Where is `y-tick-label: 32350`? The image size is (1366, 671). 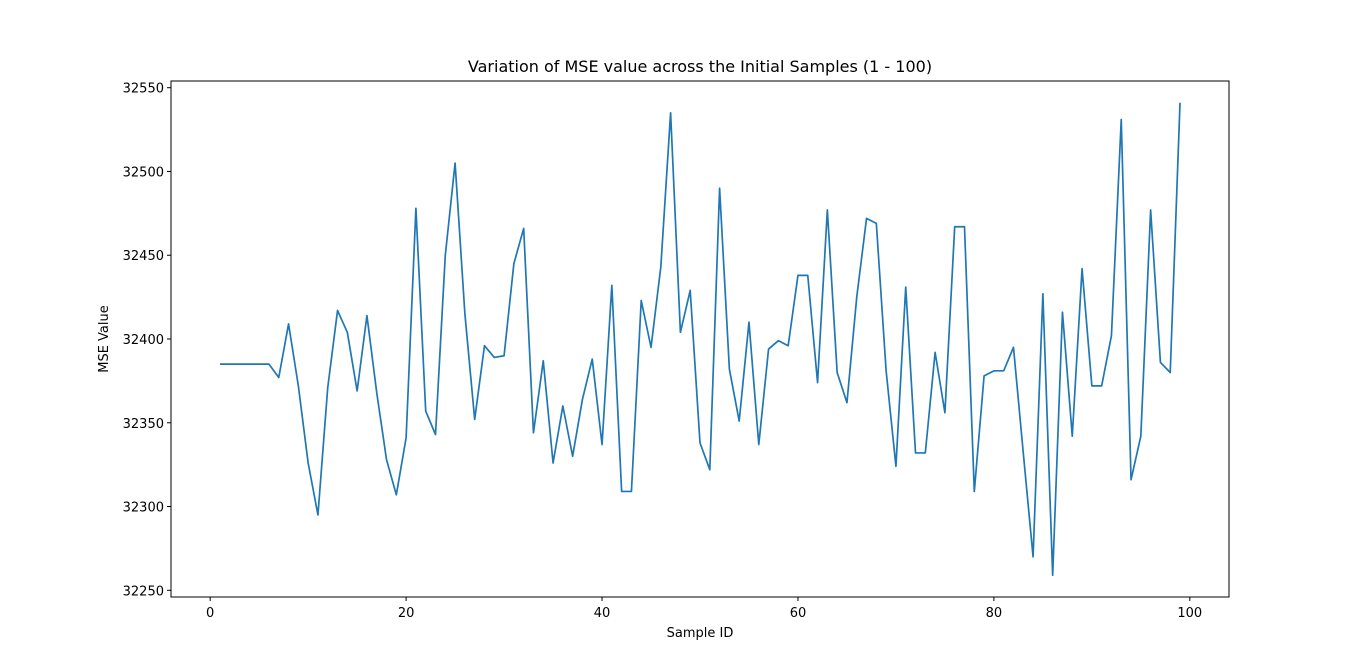 y-tick-label: 32350 is located at coordinates (143, 424).